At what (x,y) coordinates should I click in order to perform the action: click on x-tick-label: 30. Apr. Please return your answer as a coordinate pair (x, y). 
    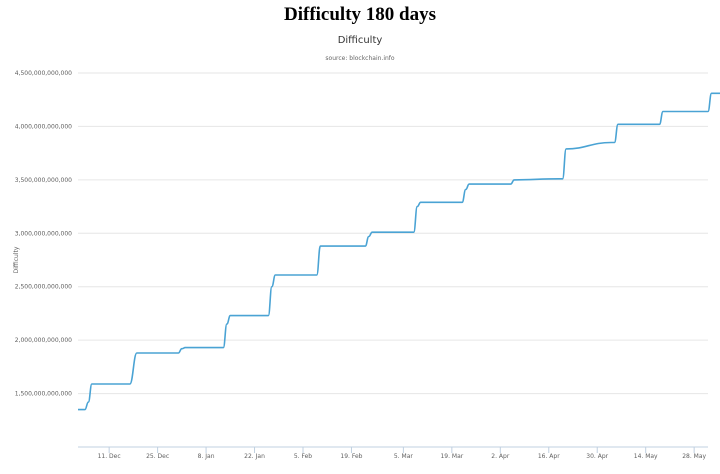
    Looking at the image, I should click on (597, 456).